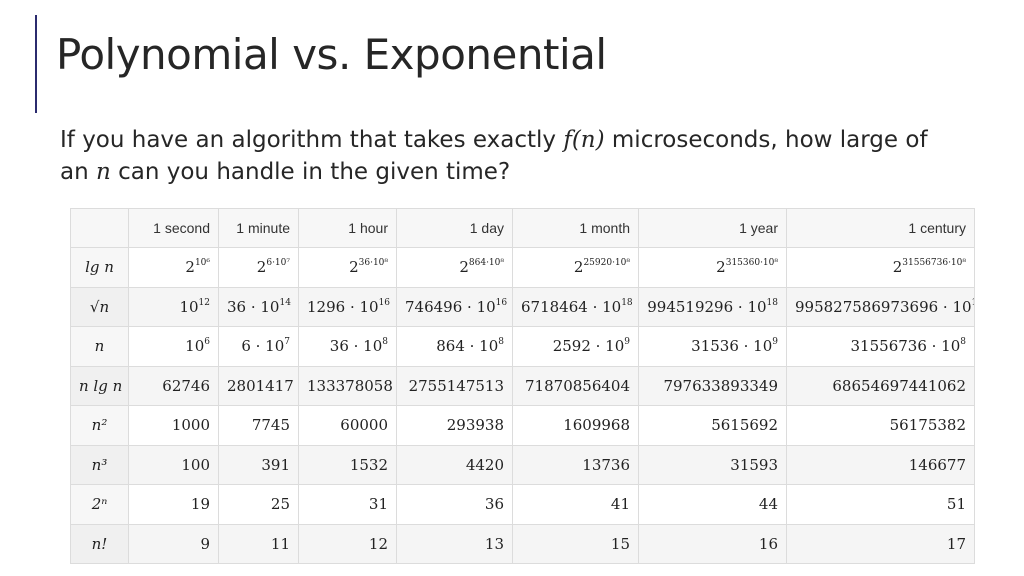  What do you see at coordinates (575, 543) in the screenshot?
I see `table-cell: 15` at bounding box center [575, 543].